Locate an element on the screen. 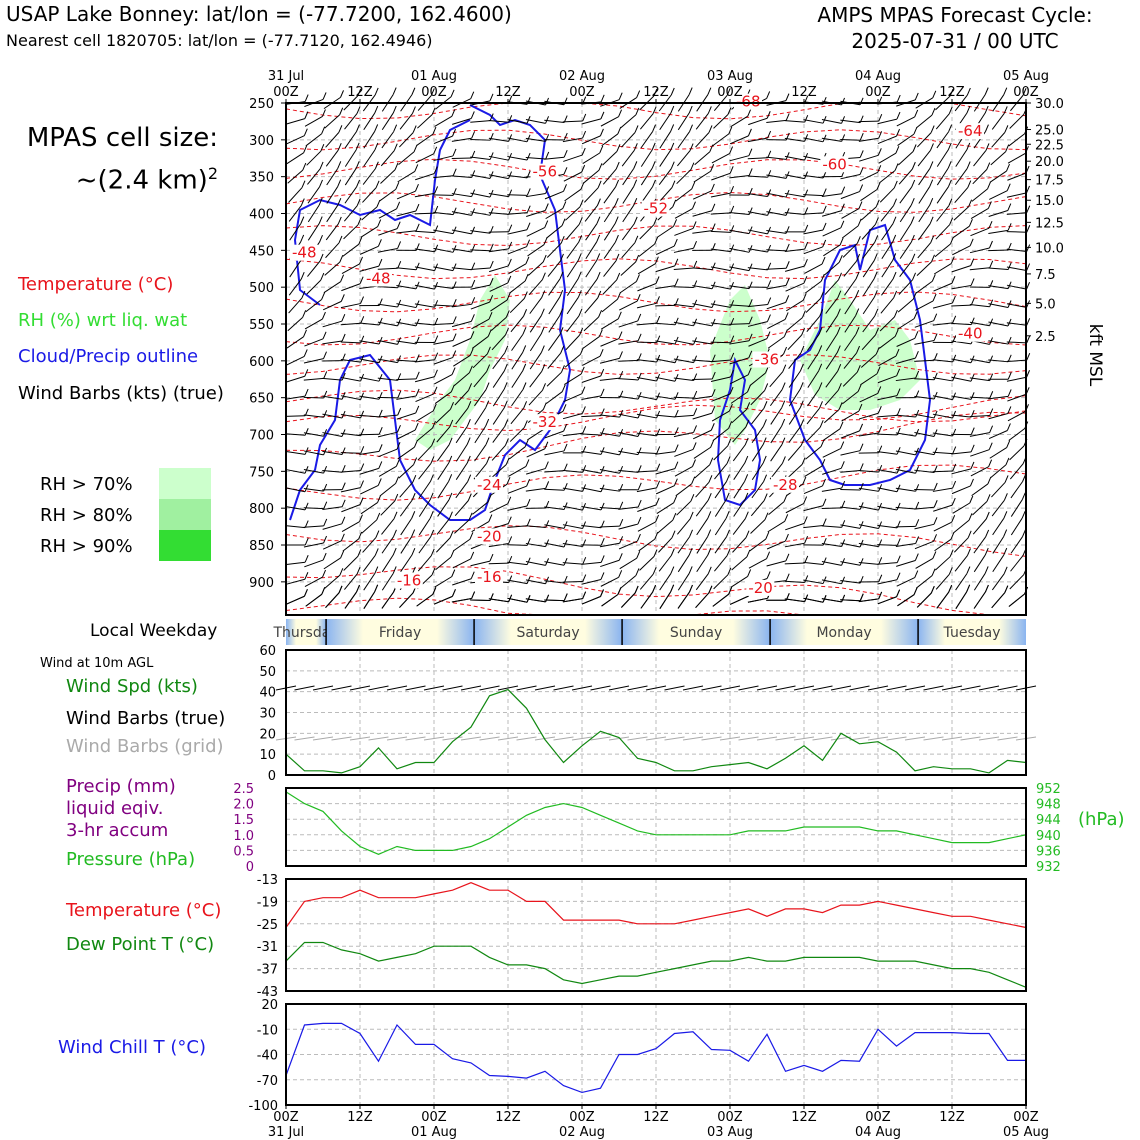  top-date-label-2: 01 Aug is located at coordinates (434, 76).